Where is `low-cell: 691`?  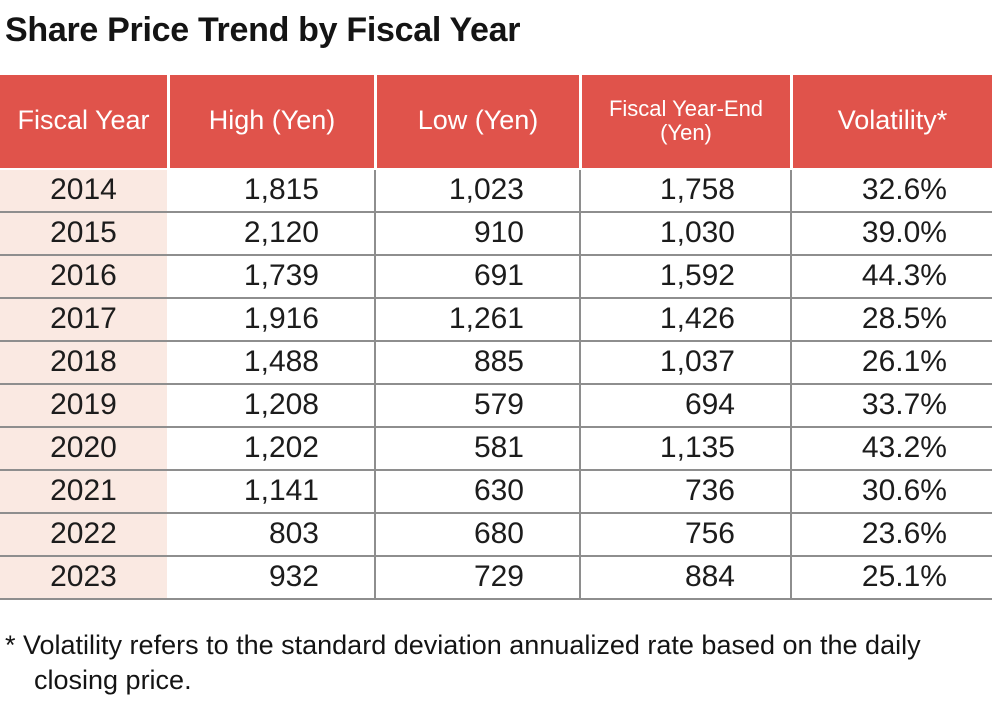 low-cell: 691 is located at coordinates (476, 276).